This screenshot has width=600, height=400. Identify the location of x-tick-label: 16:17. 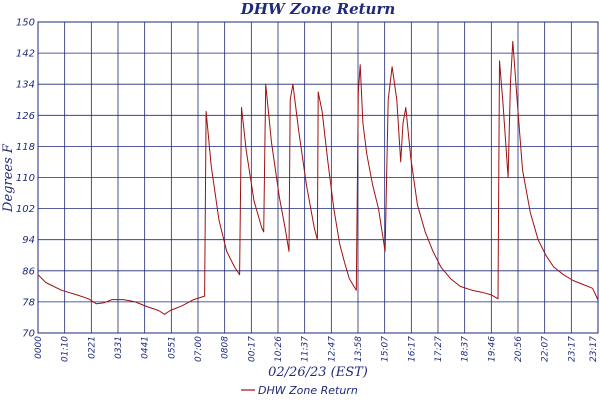
(412, 349).